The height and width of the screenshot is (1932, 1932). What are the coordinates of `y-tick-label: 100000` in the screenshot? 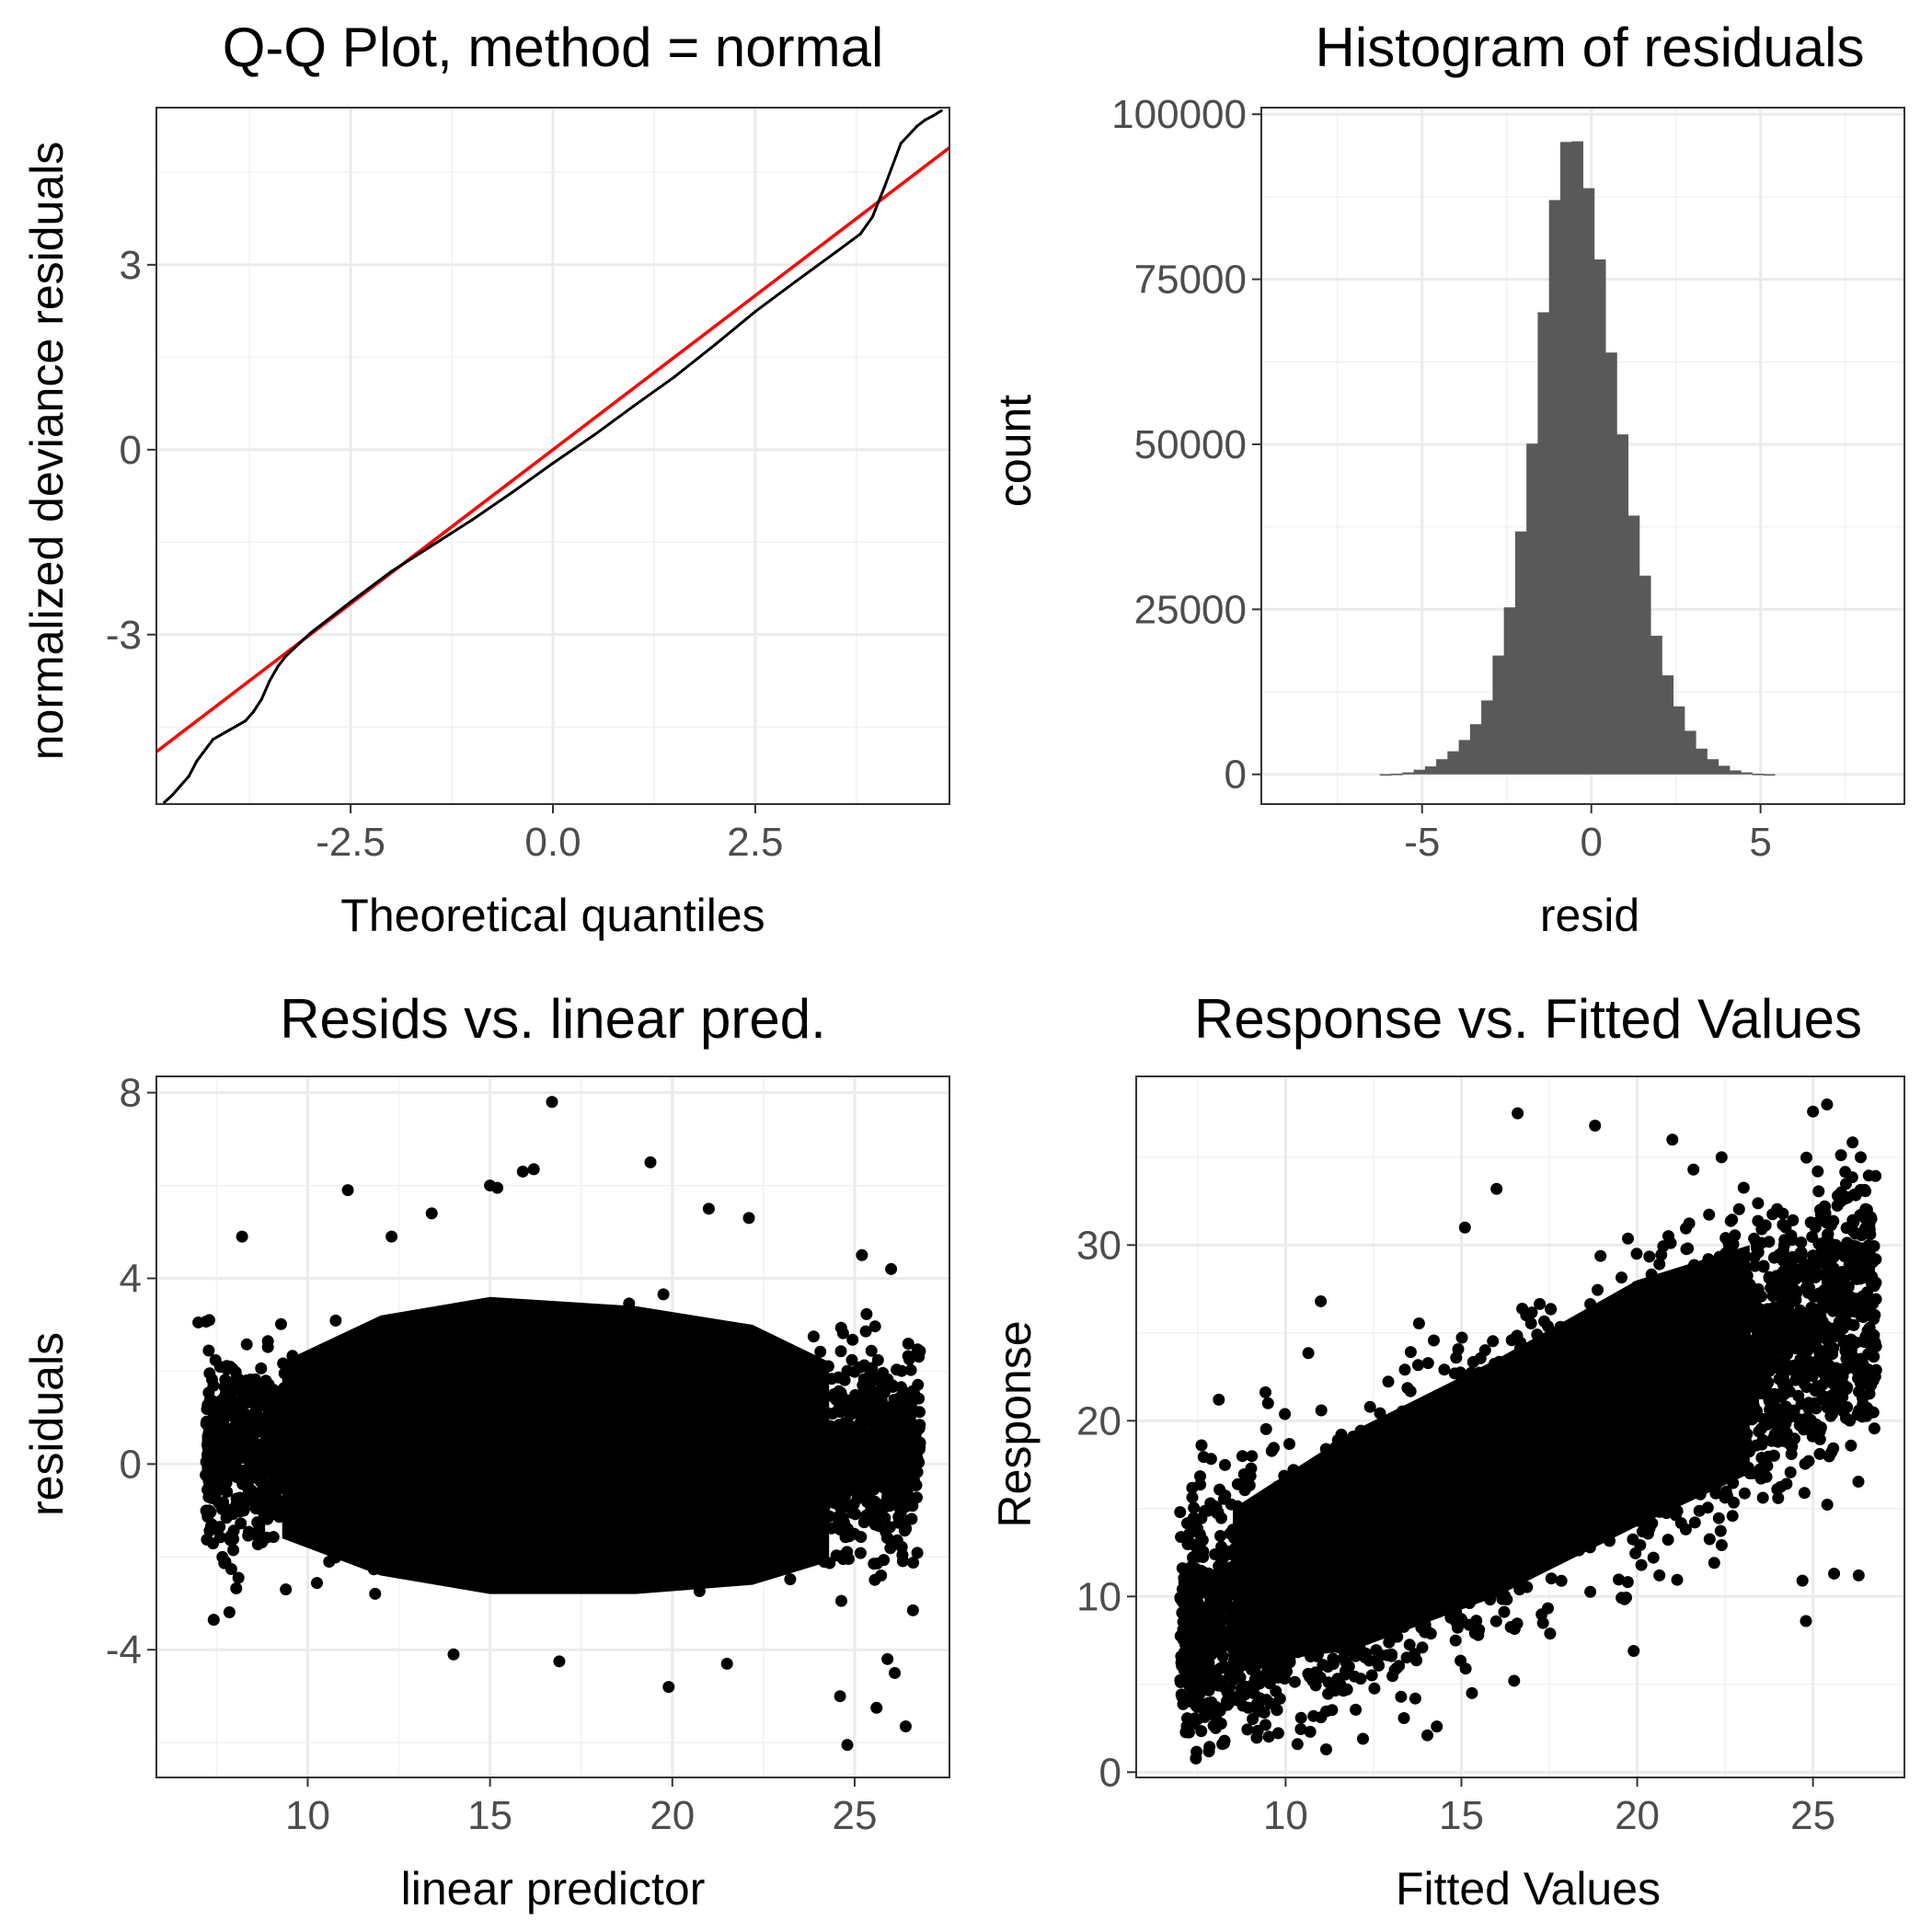 It's located at (1179, 114).